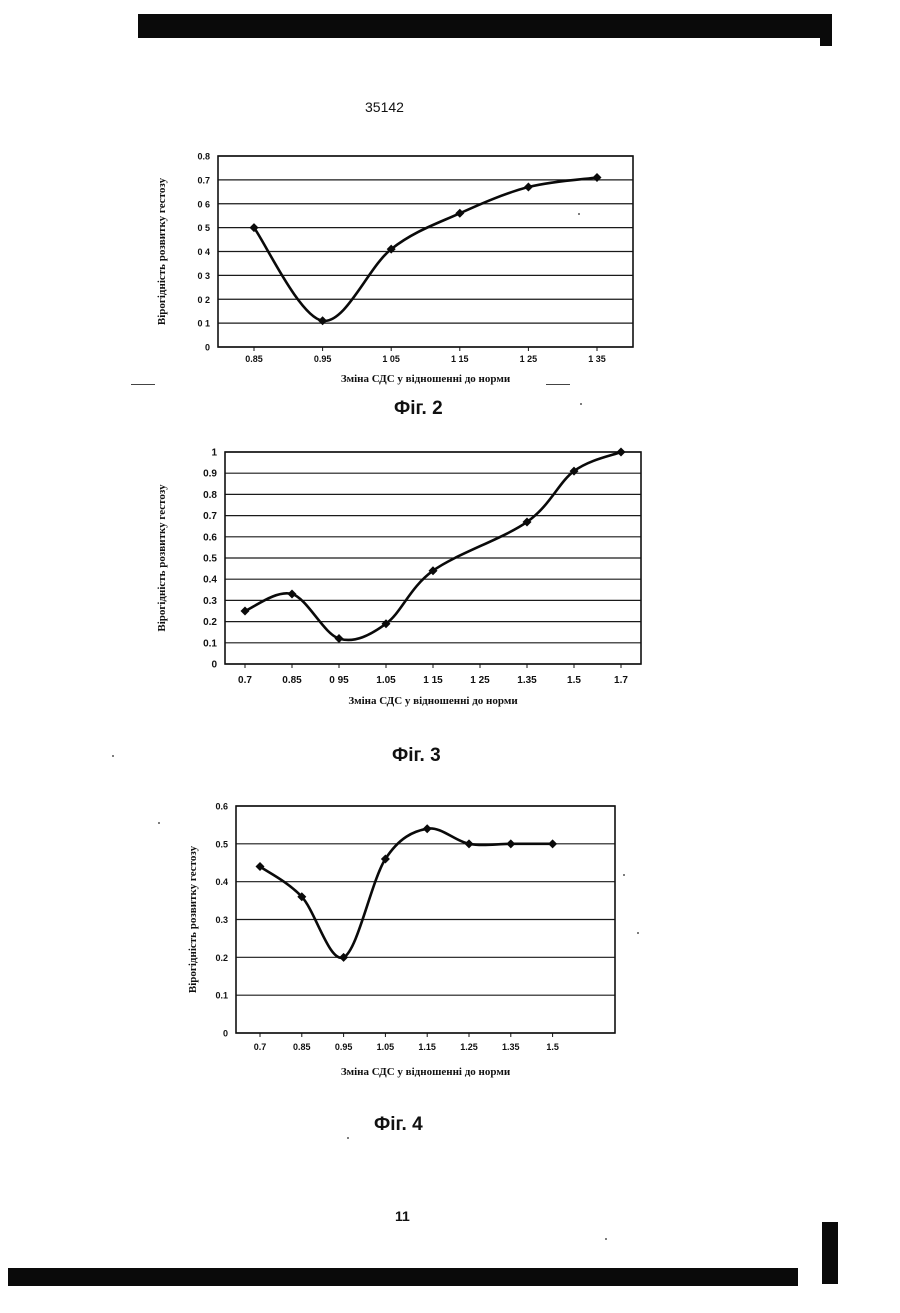  What do you see at coordinates (460, 359) in the screenshot?
I see `chart2-x-tick-label: 1 15` at bounding box center [460, 359].